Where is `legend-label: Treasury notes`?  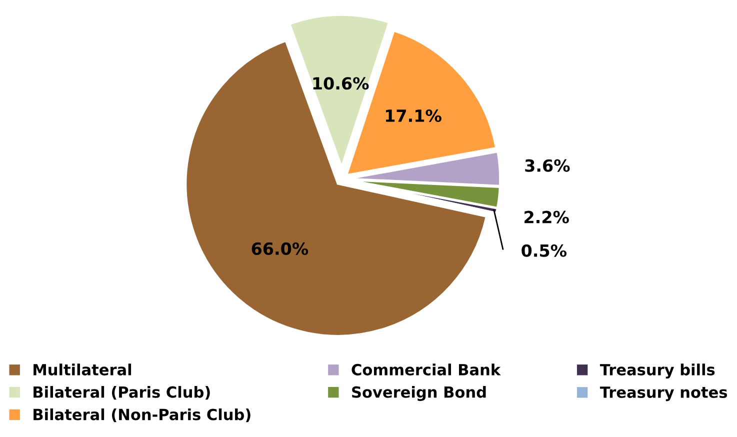
legend-label: Treasury notes is located at coordinates (664, 394).